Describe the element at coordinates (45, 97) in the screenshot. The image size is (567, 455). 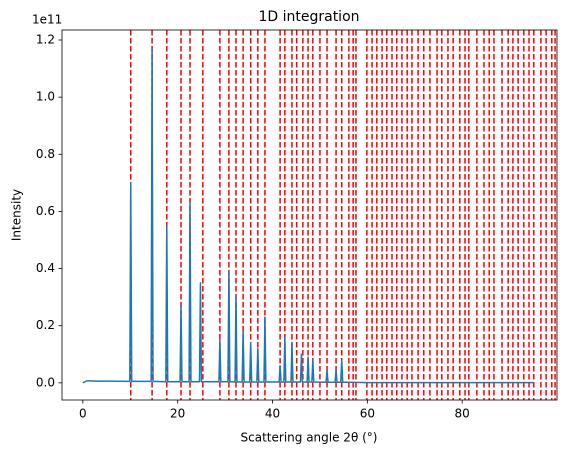
I see `y-tick-label: 1.0` at that location.